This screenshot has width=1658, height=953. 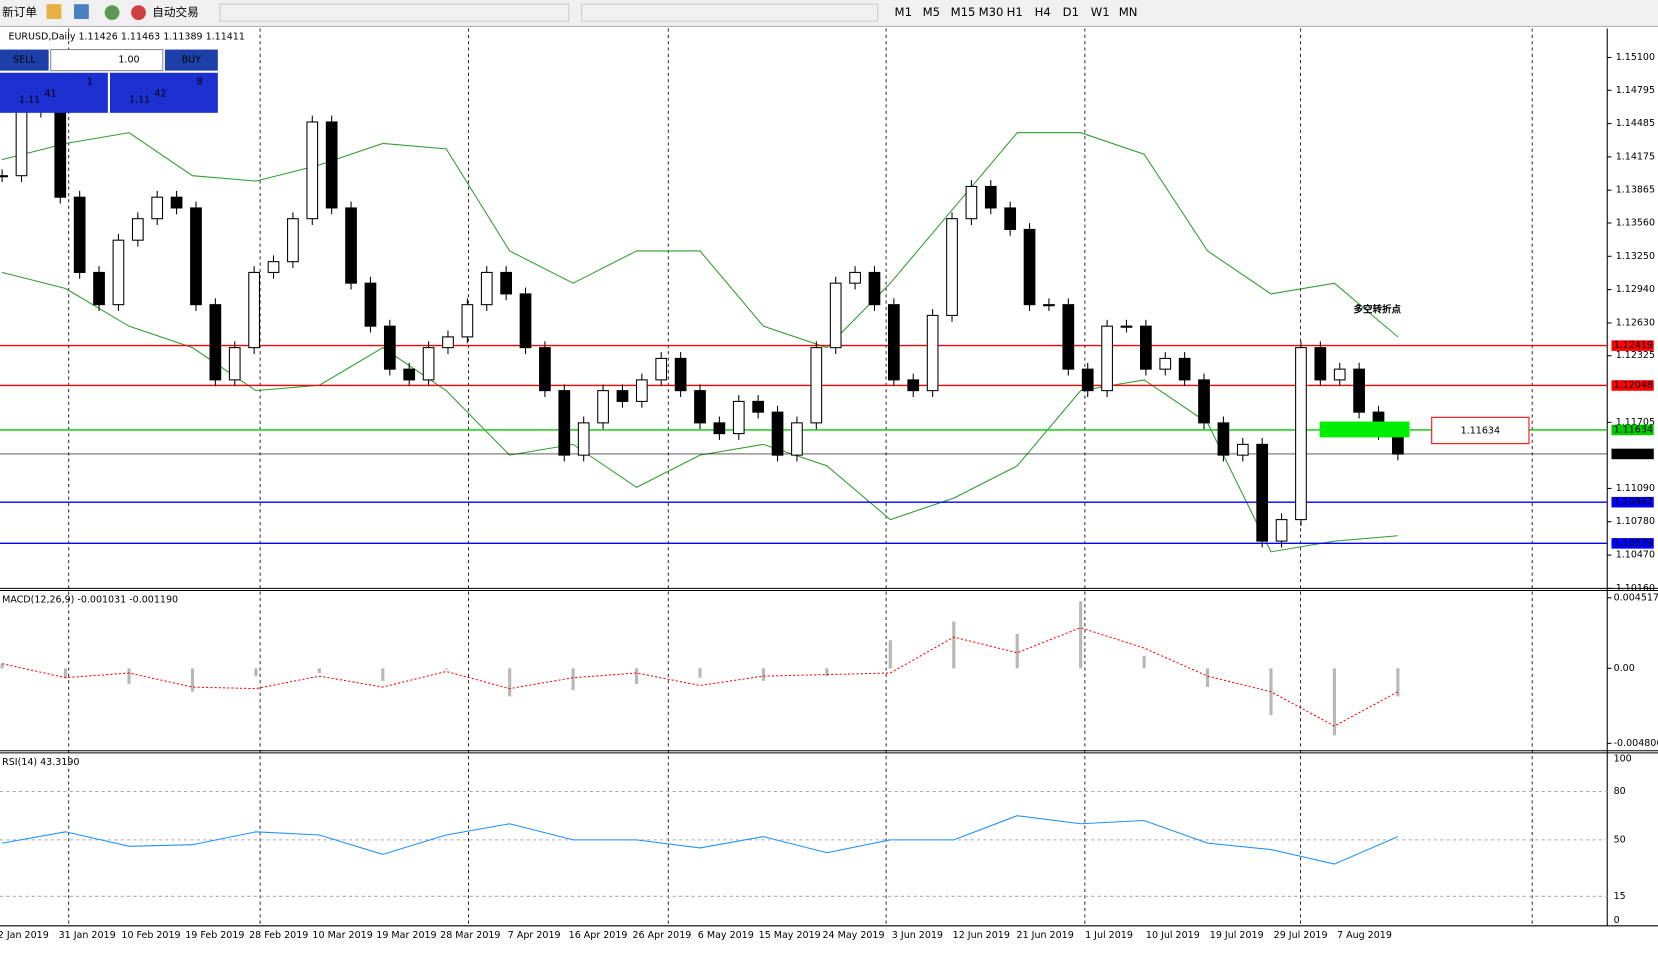 What do you see at coordinates (29, 100) in the screenshot?
I see `bid-prefix: 1.11` at bounding box center [29, 100].